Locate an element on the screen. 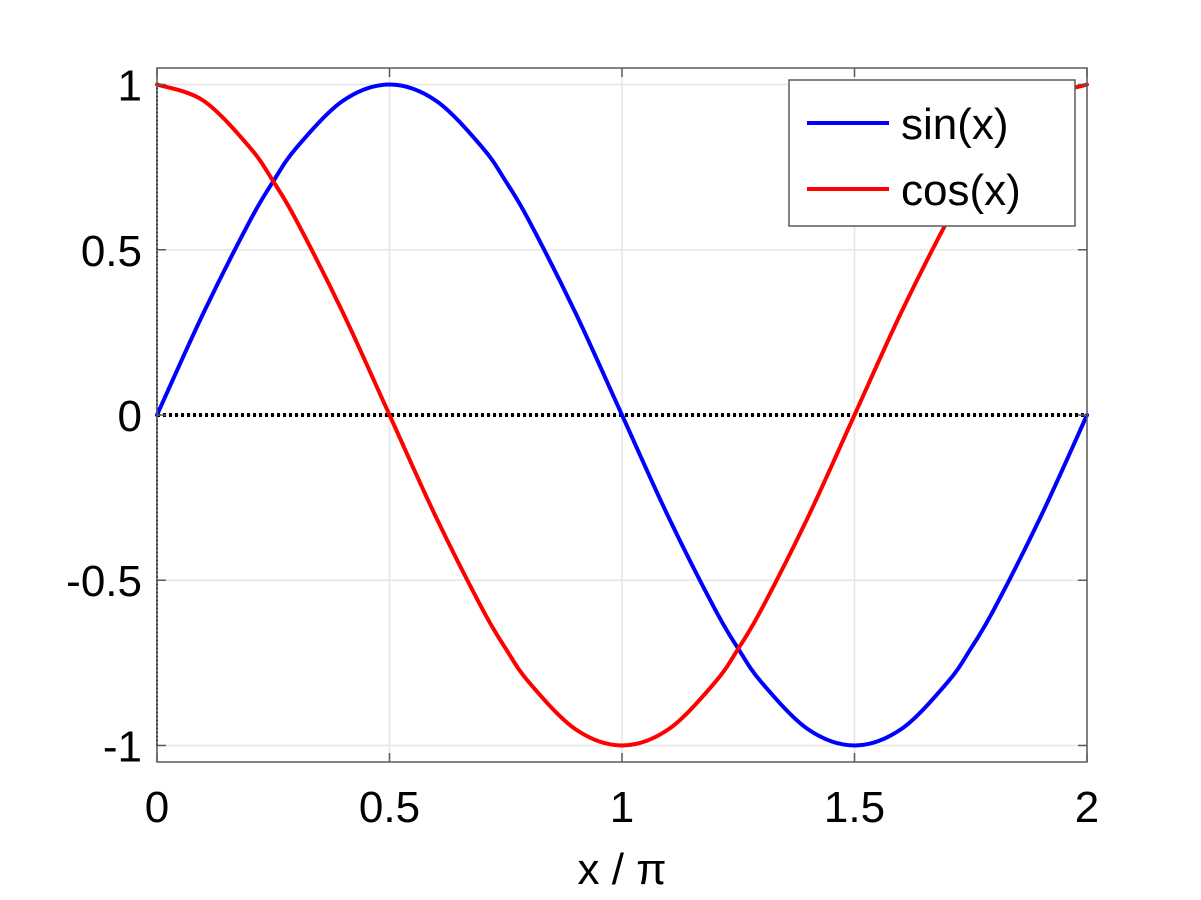 The height and width of the screenshot is (900, 1201). y-tick-label: 1 is located at coordinates (130, 86).